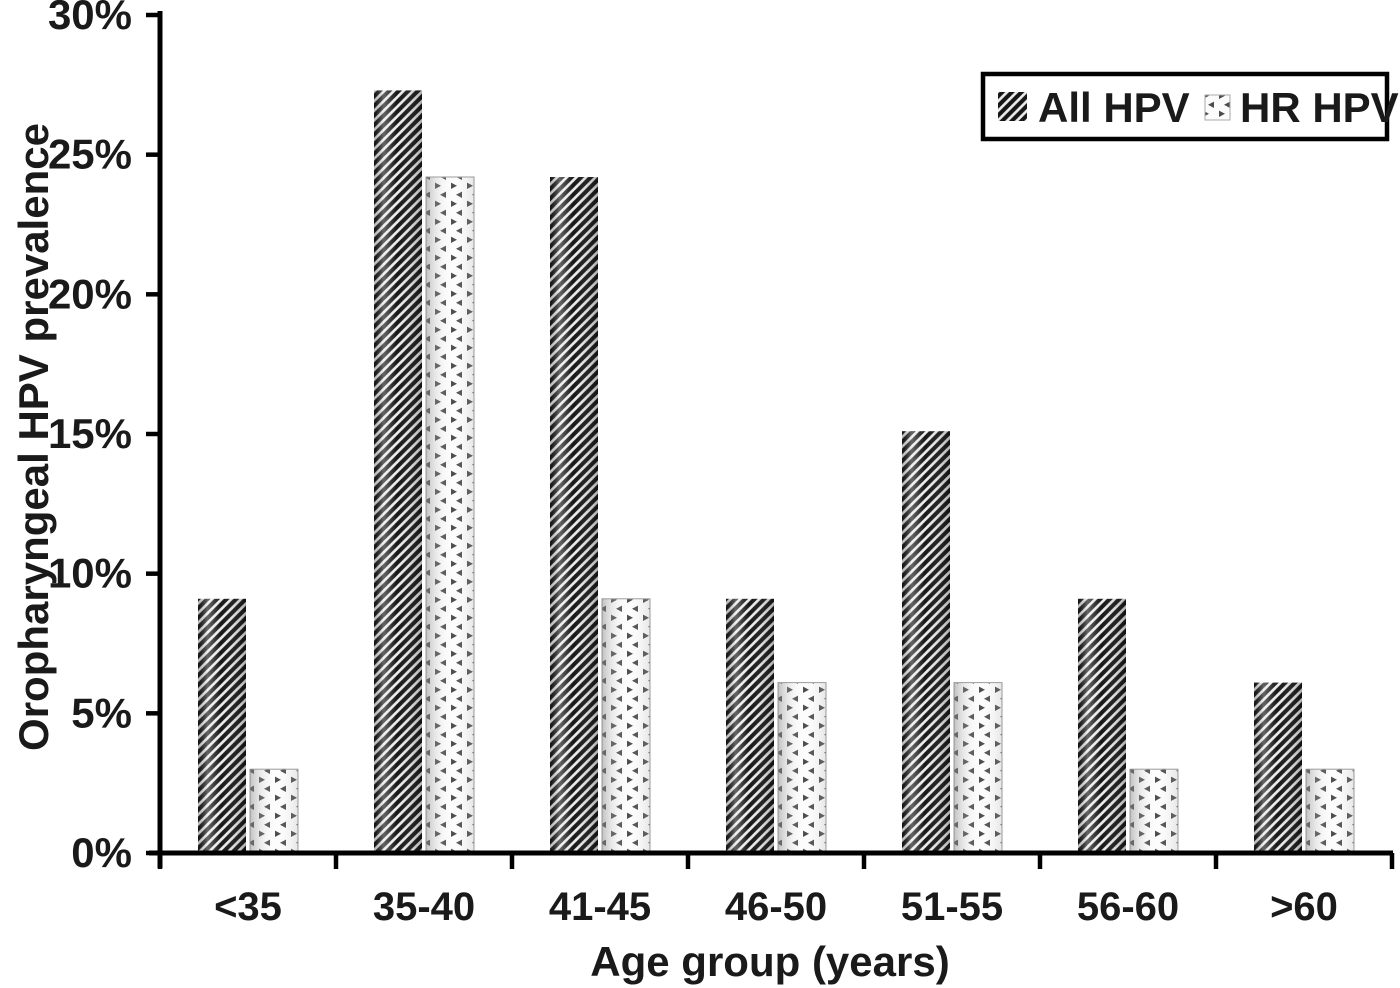 This screenshot has width=1400, height=988. I want to click on legend-label-all-hpv: All HPV, so click(1114, 107).